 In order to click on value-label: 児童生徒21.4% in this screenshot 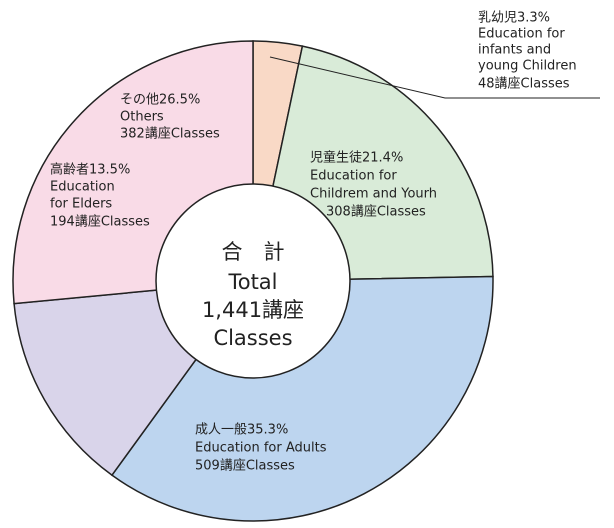, I will do `click(356, 158)`.